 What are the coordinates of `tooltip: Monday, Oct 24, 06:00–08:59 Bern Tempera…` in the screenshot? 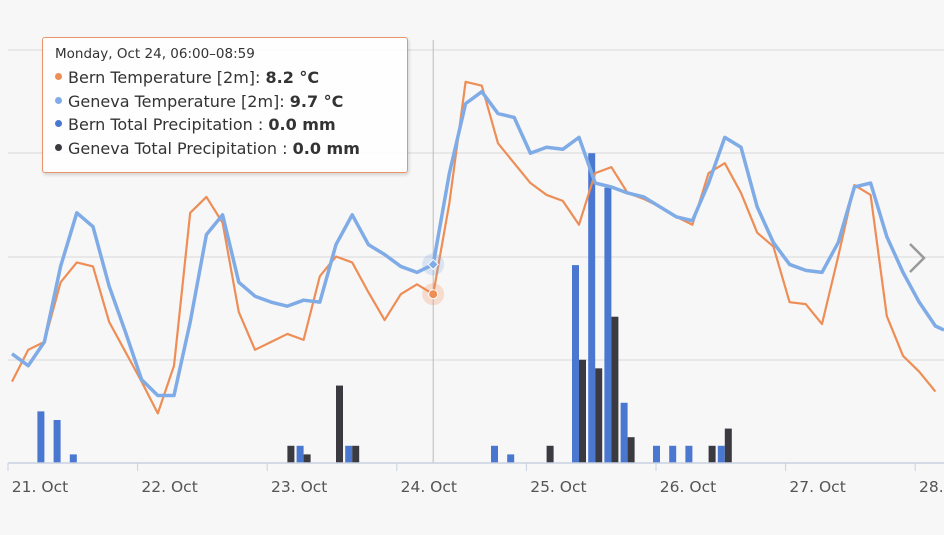 It's located at (225, 105).